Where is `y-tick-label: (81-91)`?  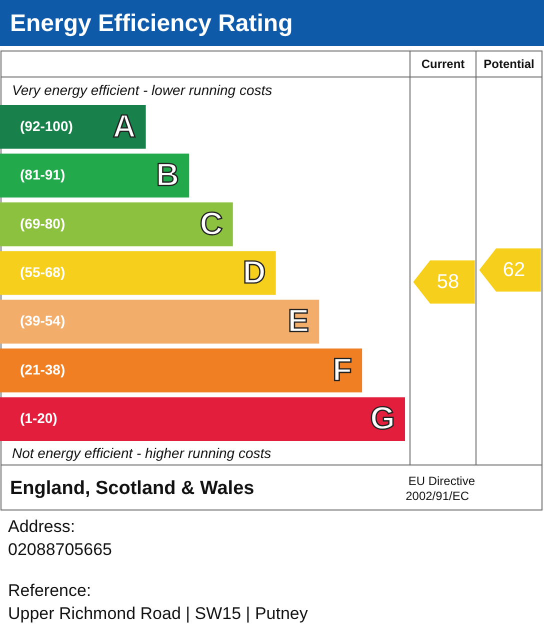
y-tick-label: (81-91) is located at coordinates (43, 174).